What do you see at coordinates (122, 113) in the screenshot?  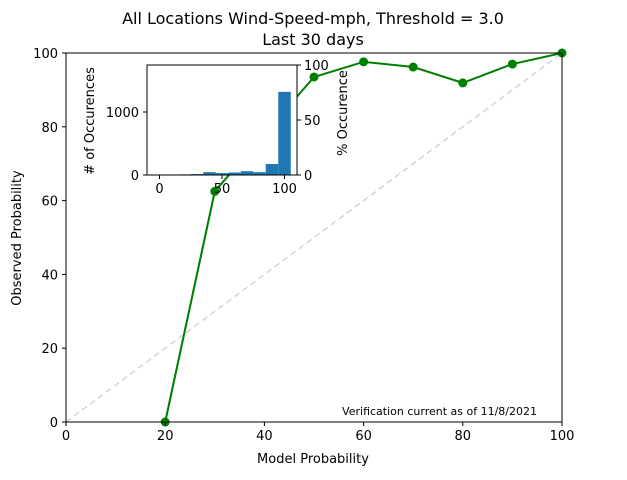 I see `inset-y-tick-label: 1000` at bounding box center [122, 113].